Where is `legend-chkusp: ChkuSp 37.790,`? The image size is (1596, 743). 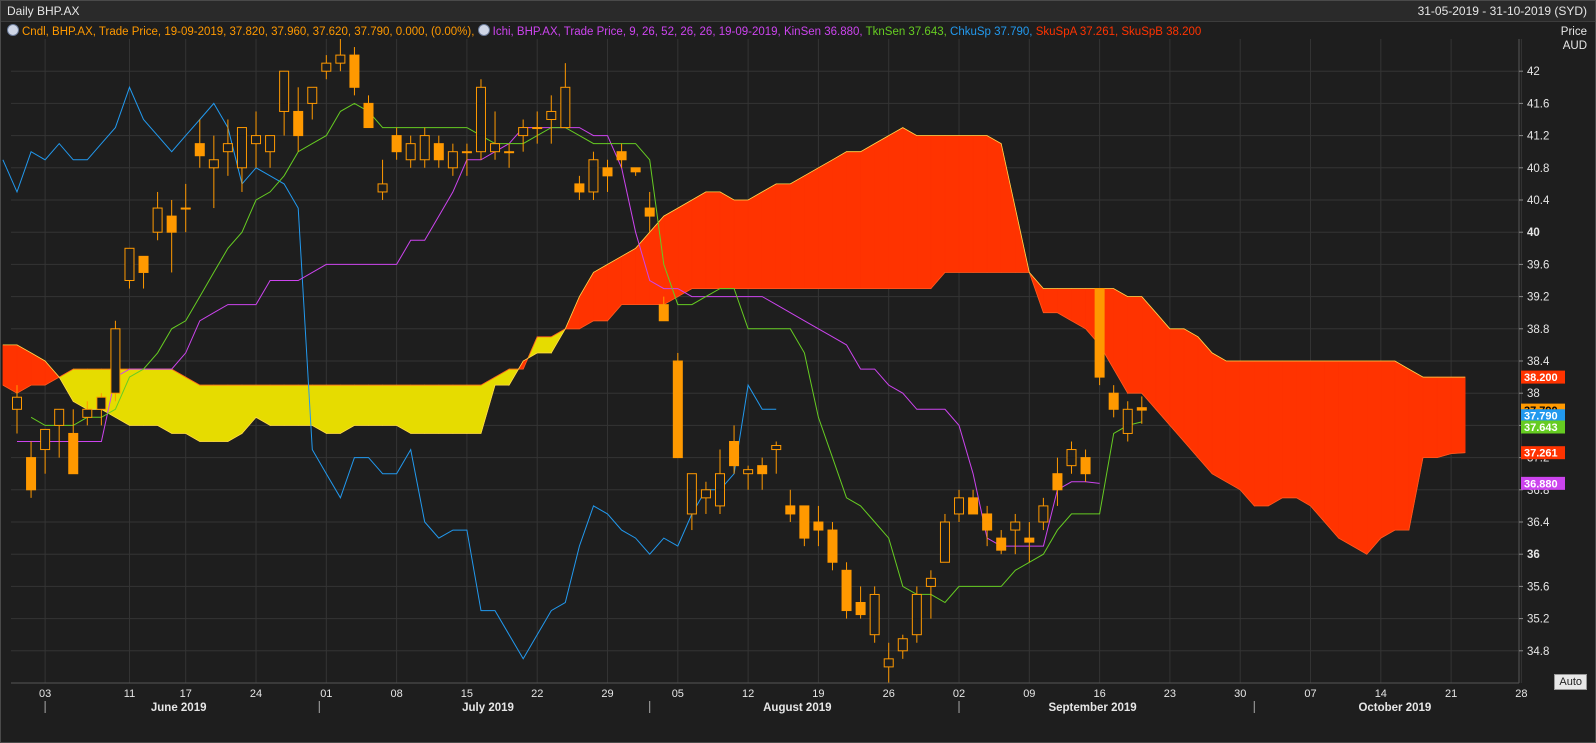
legend-chkusp: ChkuSp 37.790, is located at coordinates (991, 32).